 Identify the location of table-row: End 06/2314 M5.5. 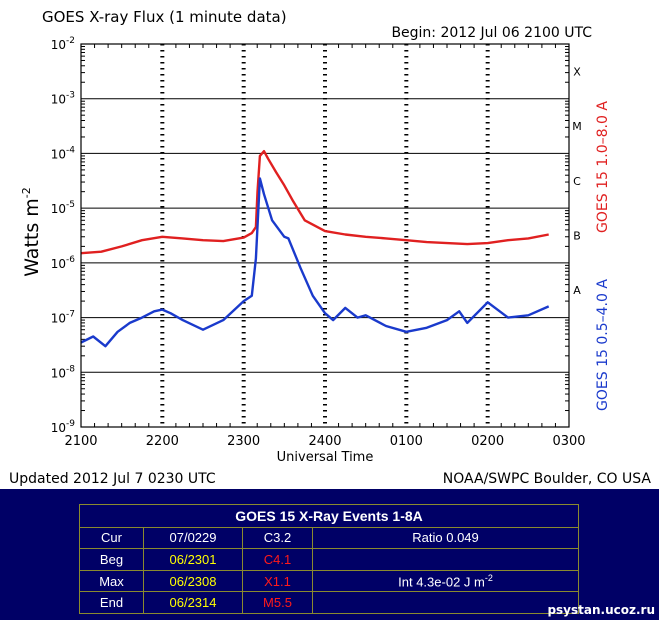
(329, 602).